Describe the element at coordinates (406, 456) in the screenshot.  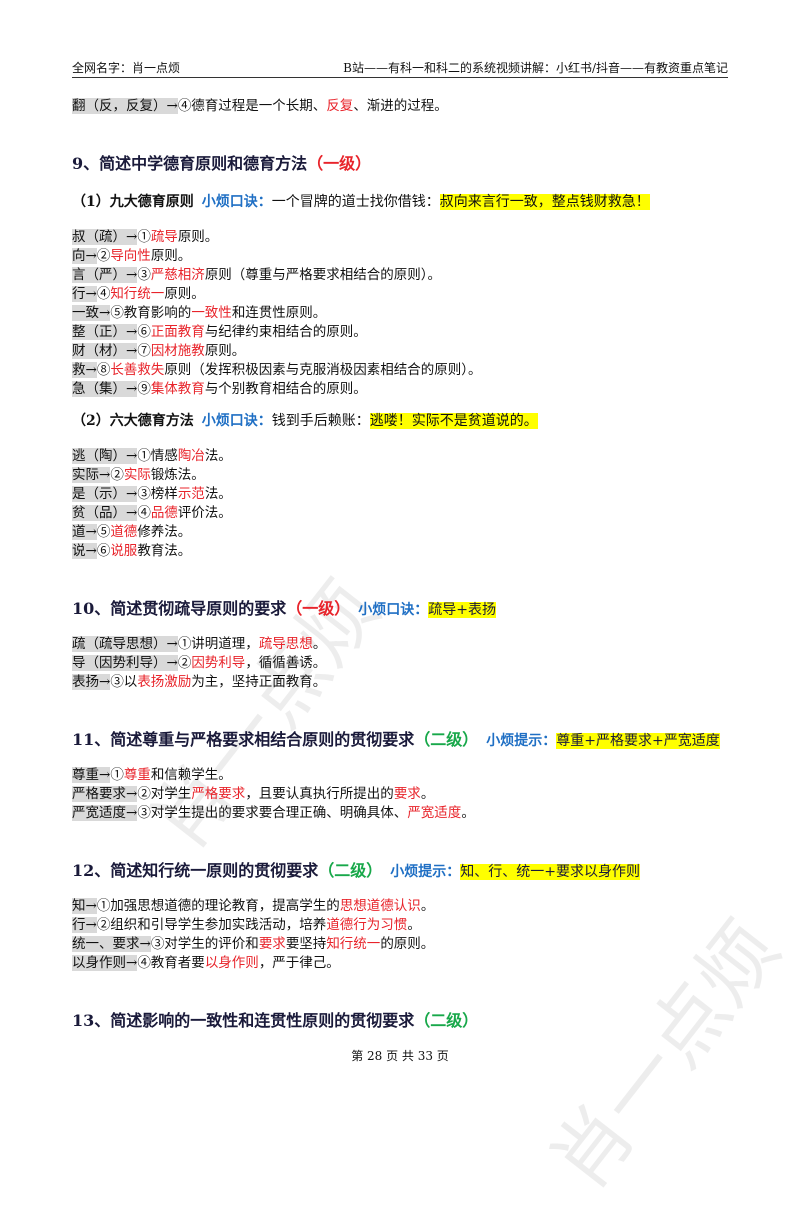
I see `text-line: 逃（陶）→①情感陶冶法。` at that location.